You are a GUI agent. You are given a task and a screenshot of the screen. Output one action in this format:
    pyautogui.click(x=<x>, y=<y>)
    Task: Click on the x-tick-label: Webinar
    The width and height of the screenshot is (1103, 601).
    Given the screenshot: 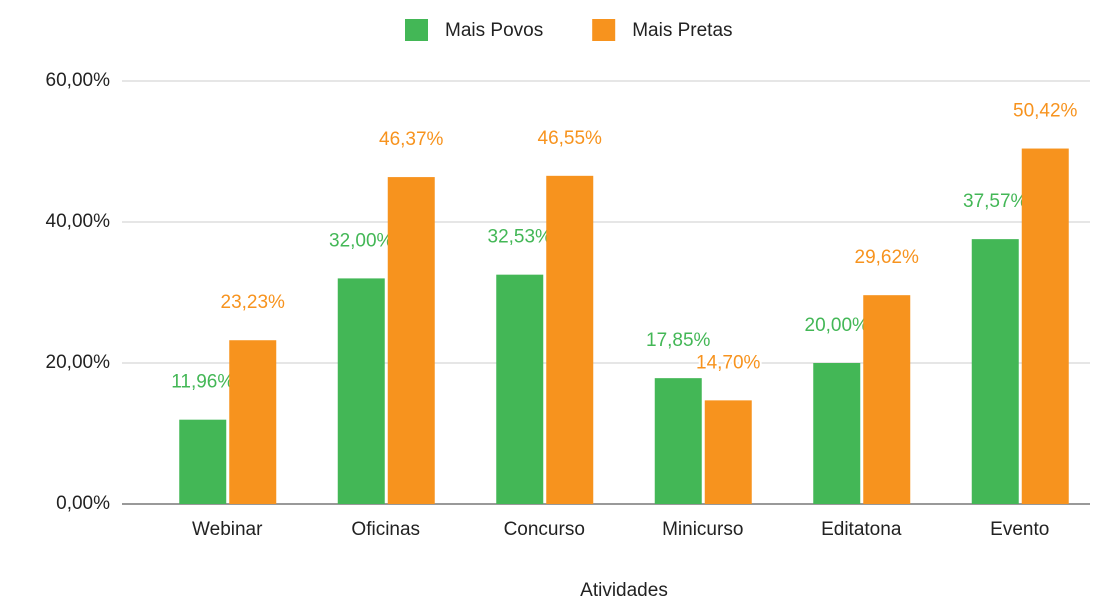 What is the action you would take?
    pyautogui.click(x=227, y=529)
    